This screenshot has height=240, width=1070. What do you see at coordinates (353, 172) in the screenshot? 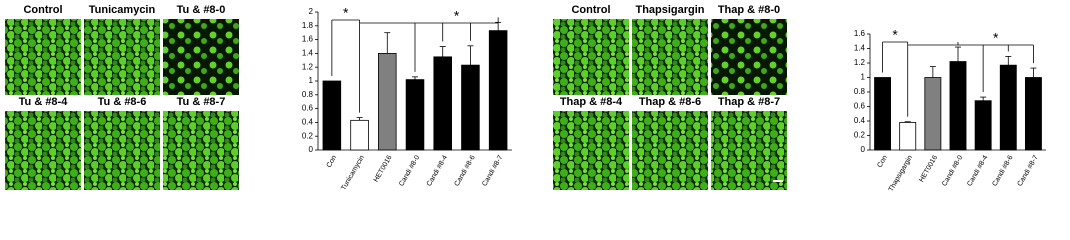
I see `x-tick-label: Tunicamycin` at bounding box center [353, 172].